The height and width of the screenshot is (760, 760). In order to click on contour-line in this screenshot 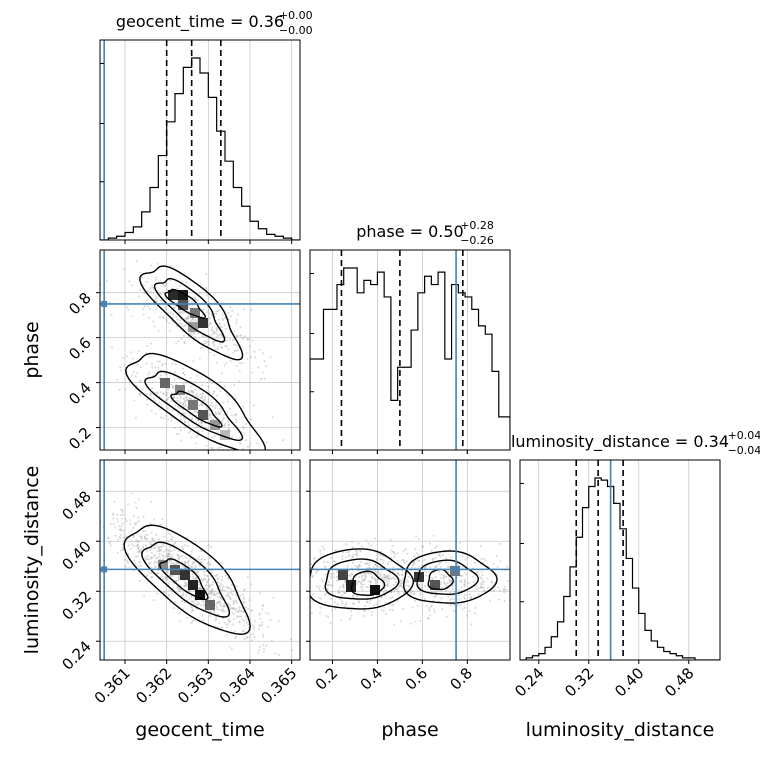, I will do `click(189, 310)`.